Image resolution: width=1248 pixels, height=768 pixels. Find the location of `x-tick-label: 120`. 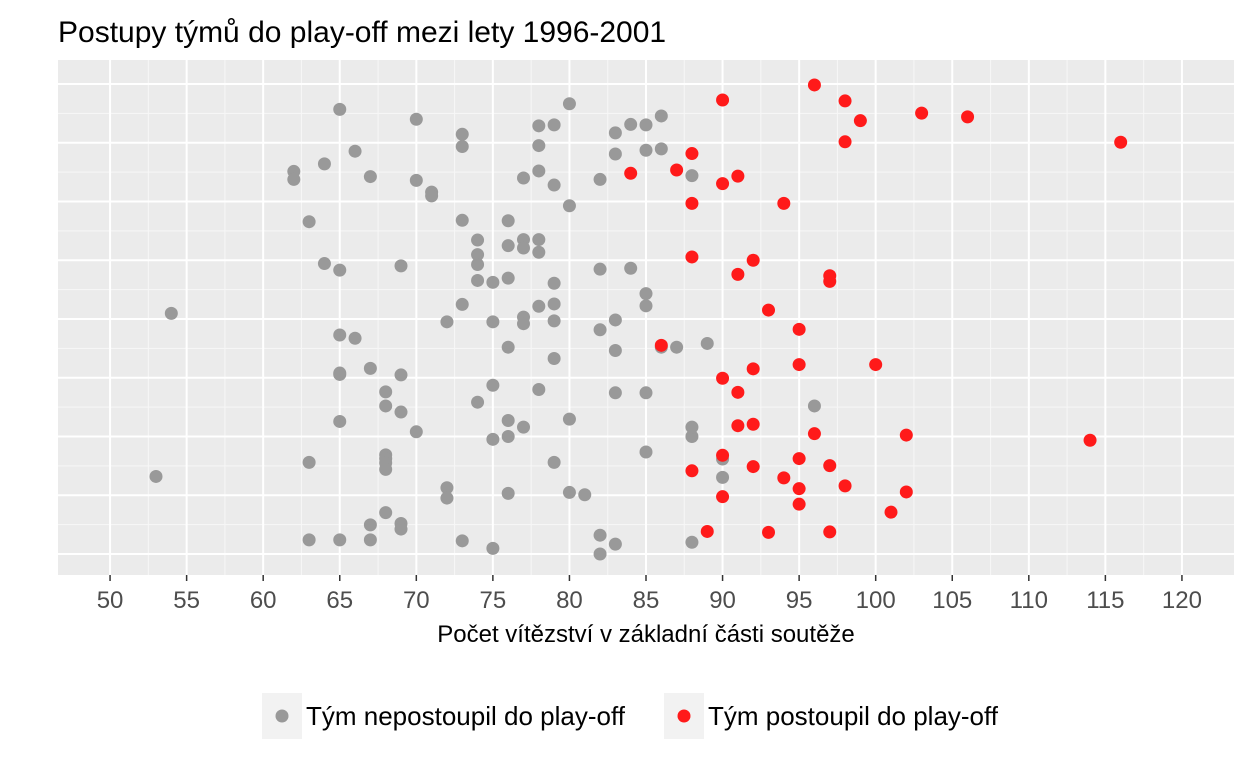

x-tick-label: 120 is located at coordinates (1182, 600).